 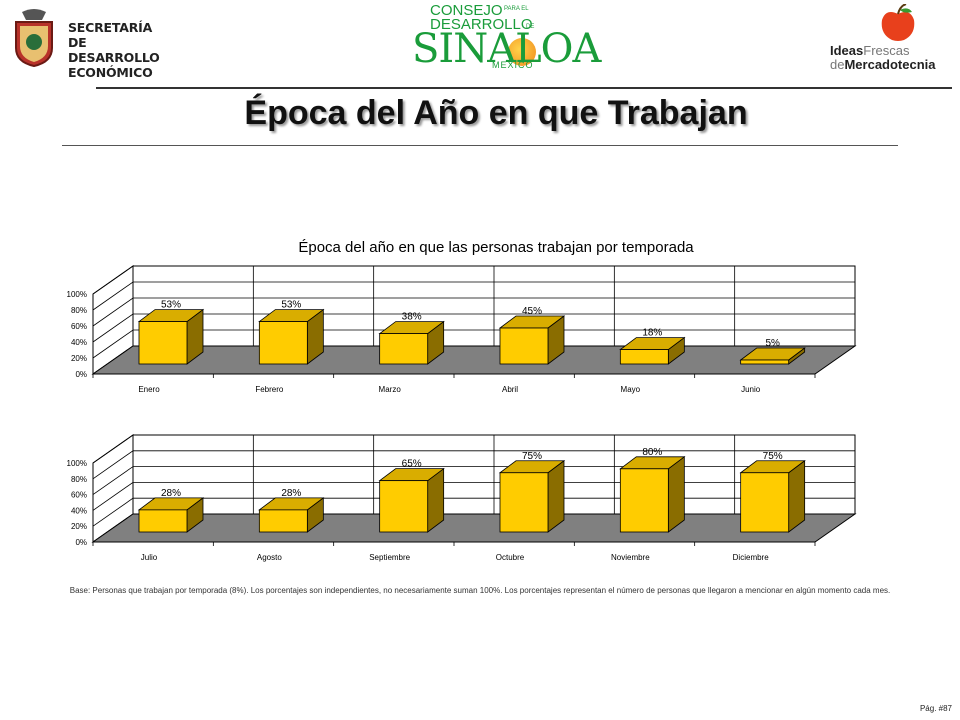 I want to click on x-tick-label: Noviembre, so click(x=630, y=557).